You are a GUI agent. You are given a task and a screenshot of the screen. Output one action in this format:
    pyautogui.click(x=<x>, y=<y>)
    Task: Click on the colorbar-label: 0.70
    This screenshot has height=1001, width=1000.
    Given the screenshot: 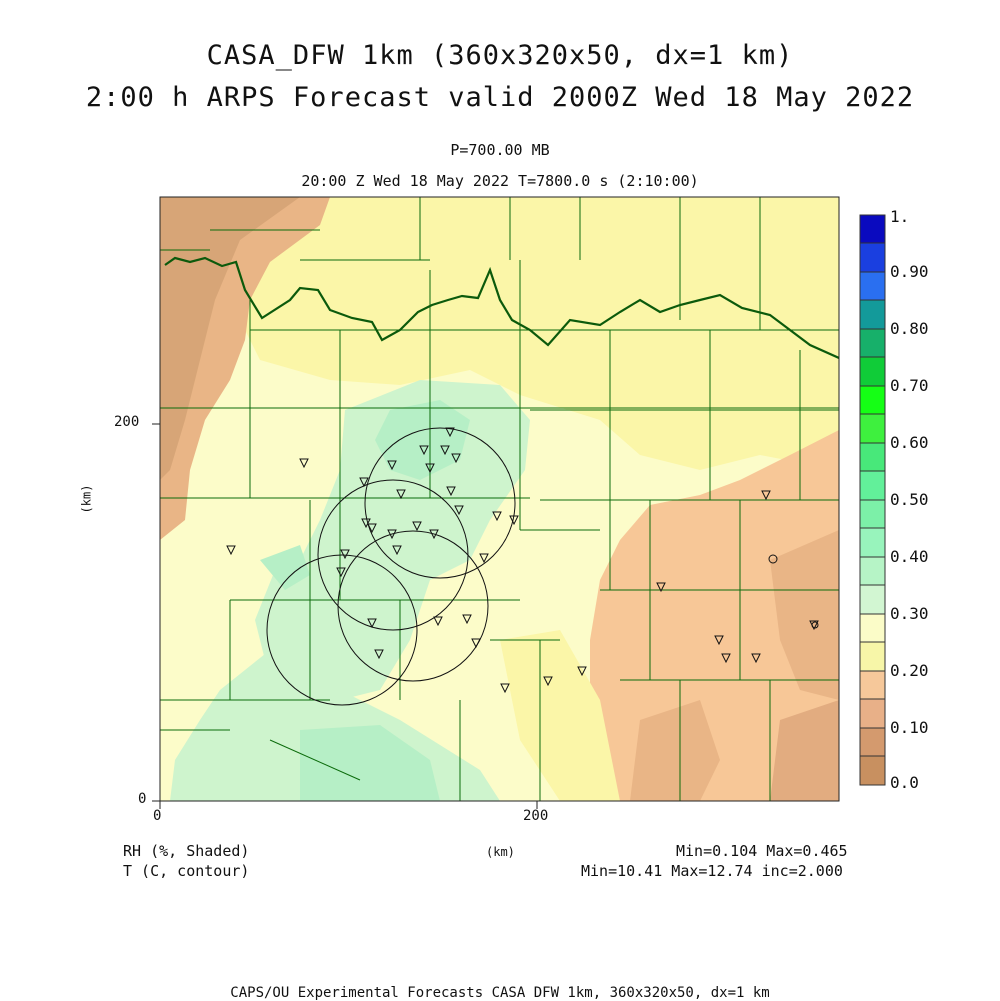 What is the action you would take?
    pyautogui.click(x=909, y=385)
    